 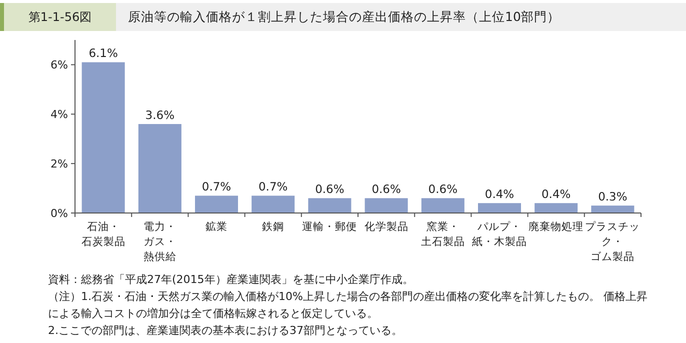 What do you see at coordinates (612, 241) in the screenshot?
I see `x-tick-label: プラスチック・ゴム製品` at bounding box center [612, 241].